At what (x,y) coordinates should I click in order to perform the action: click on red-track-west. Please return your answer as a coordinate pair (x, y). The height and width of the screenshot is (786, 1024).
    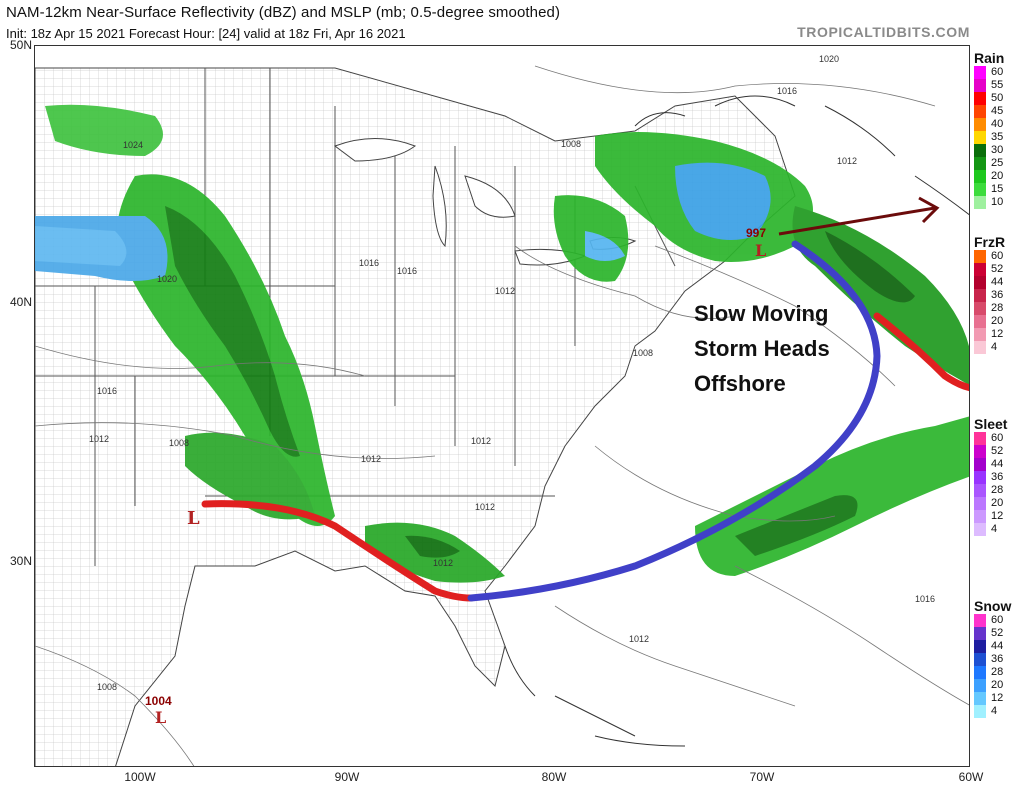
    Looking at the image, I should click on (338, 551).